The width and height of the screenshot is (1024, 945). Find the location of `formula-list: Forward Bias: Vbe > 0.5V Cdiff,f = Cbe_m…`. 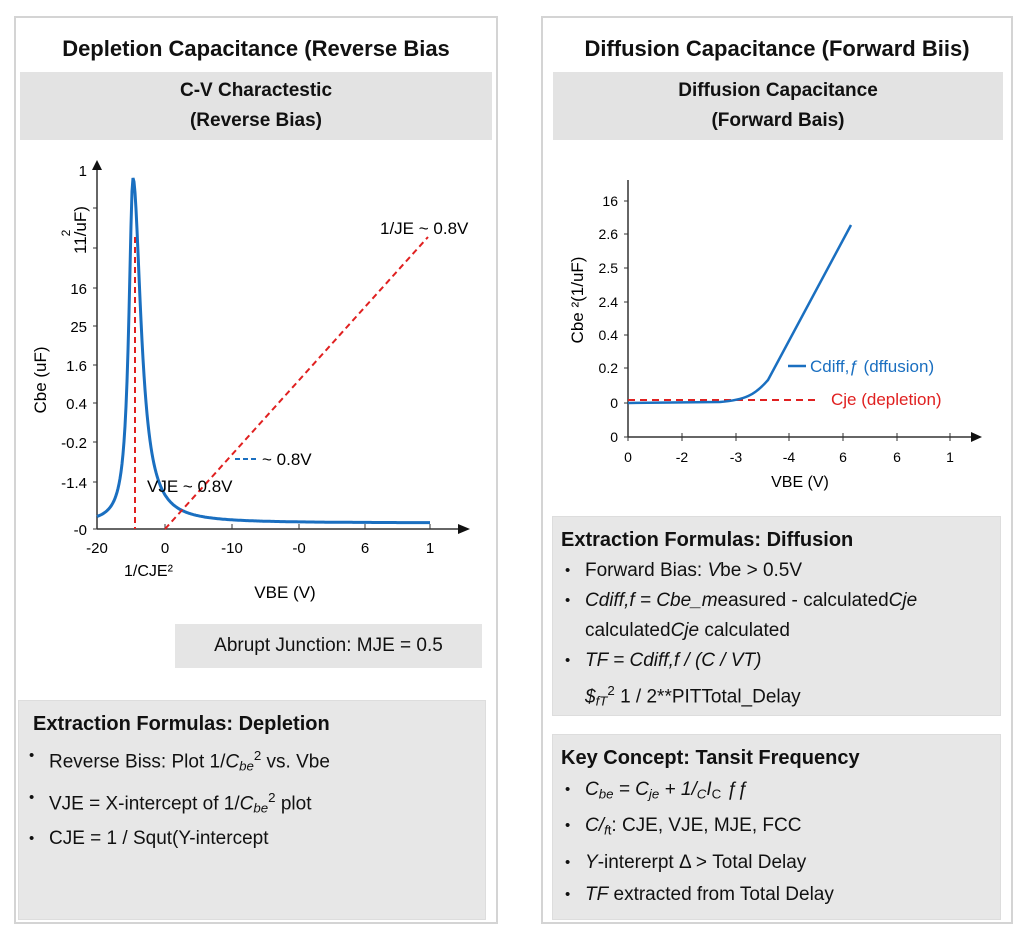

formula-list: Forward Bias: Vbe > 0.5V Cdiff,f = Cbe_m… is located at coordinates (776, 636).